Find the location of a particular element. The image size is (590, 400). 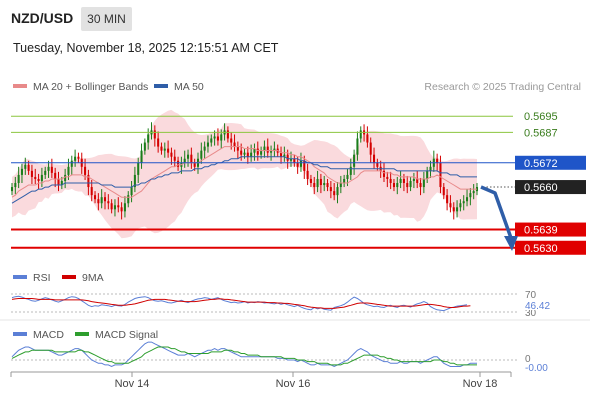

rsi-30-tick: 30 is located at coordinates (531, 313).